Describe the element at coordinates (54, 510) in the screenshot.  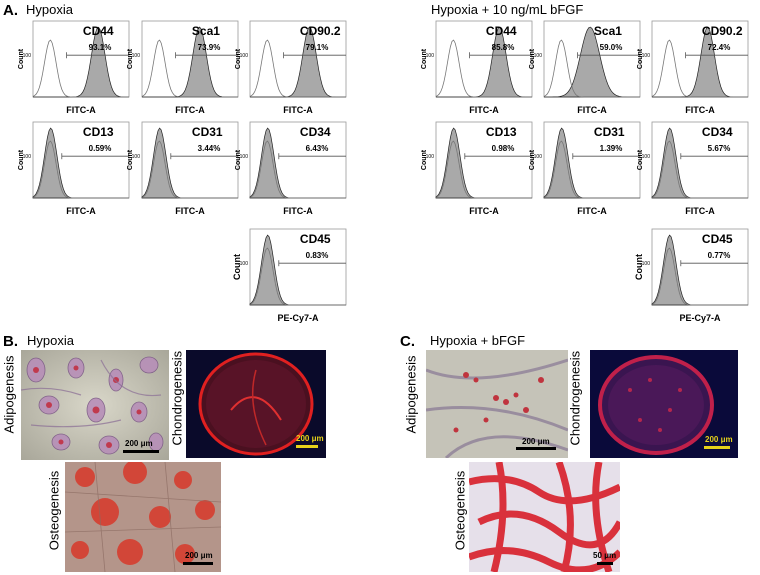
I see `osteogenesis-label-b: Osteogenesis` at that location.